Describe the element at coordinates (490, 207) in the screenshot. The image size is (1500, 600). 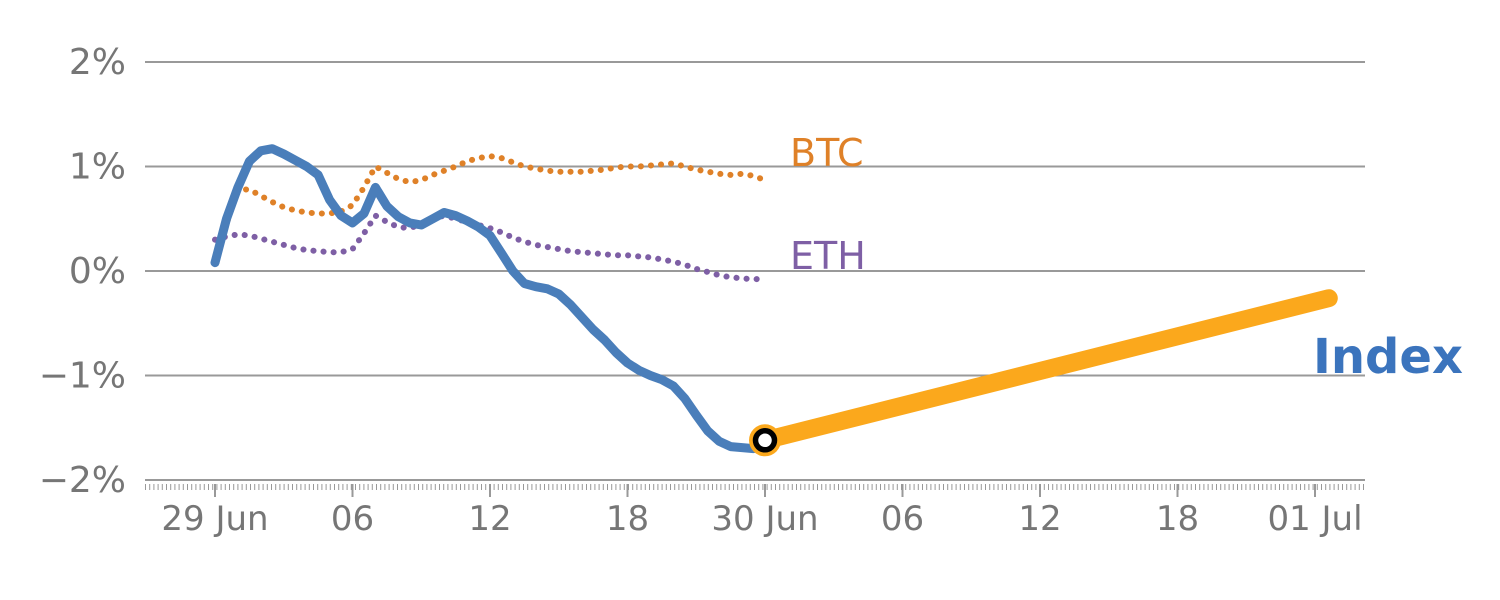
I see `series-btc-line` at that location.